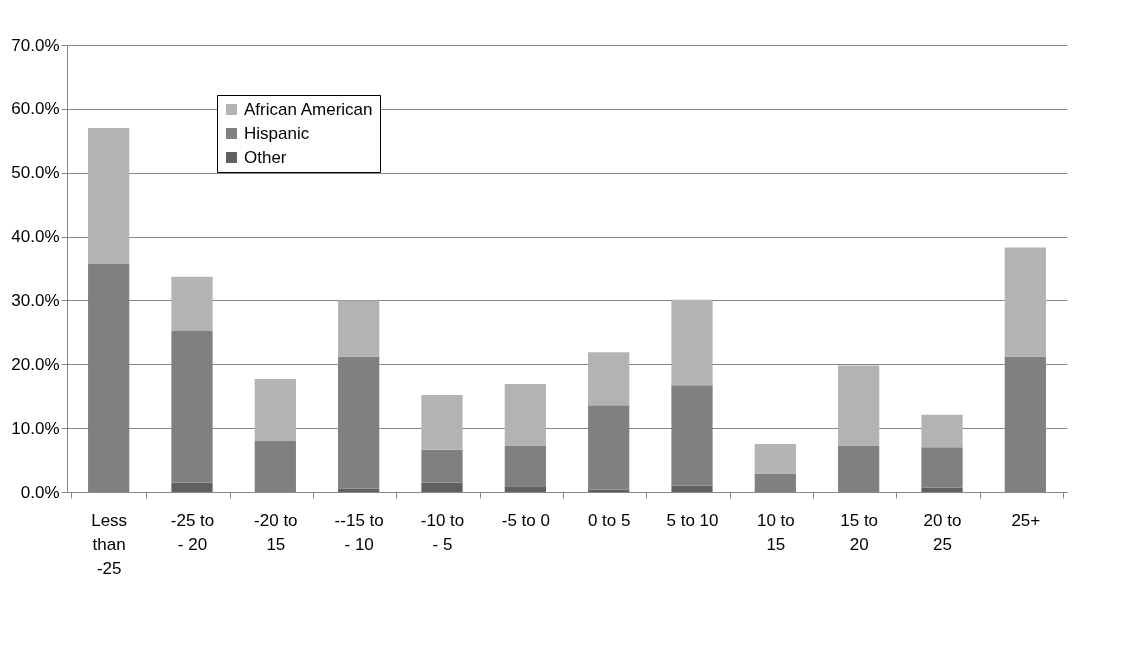 The width and height of the screenshot is (1136, 645). I want to click on x-tick-label: -25 to - 20, so click(192, 532).